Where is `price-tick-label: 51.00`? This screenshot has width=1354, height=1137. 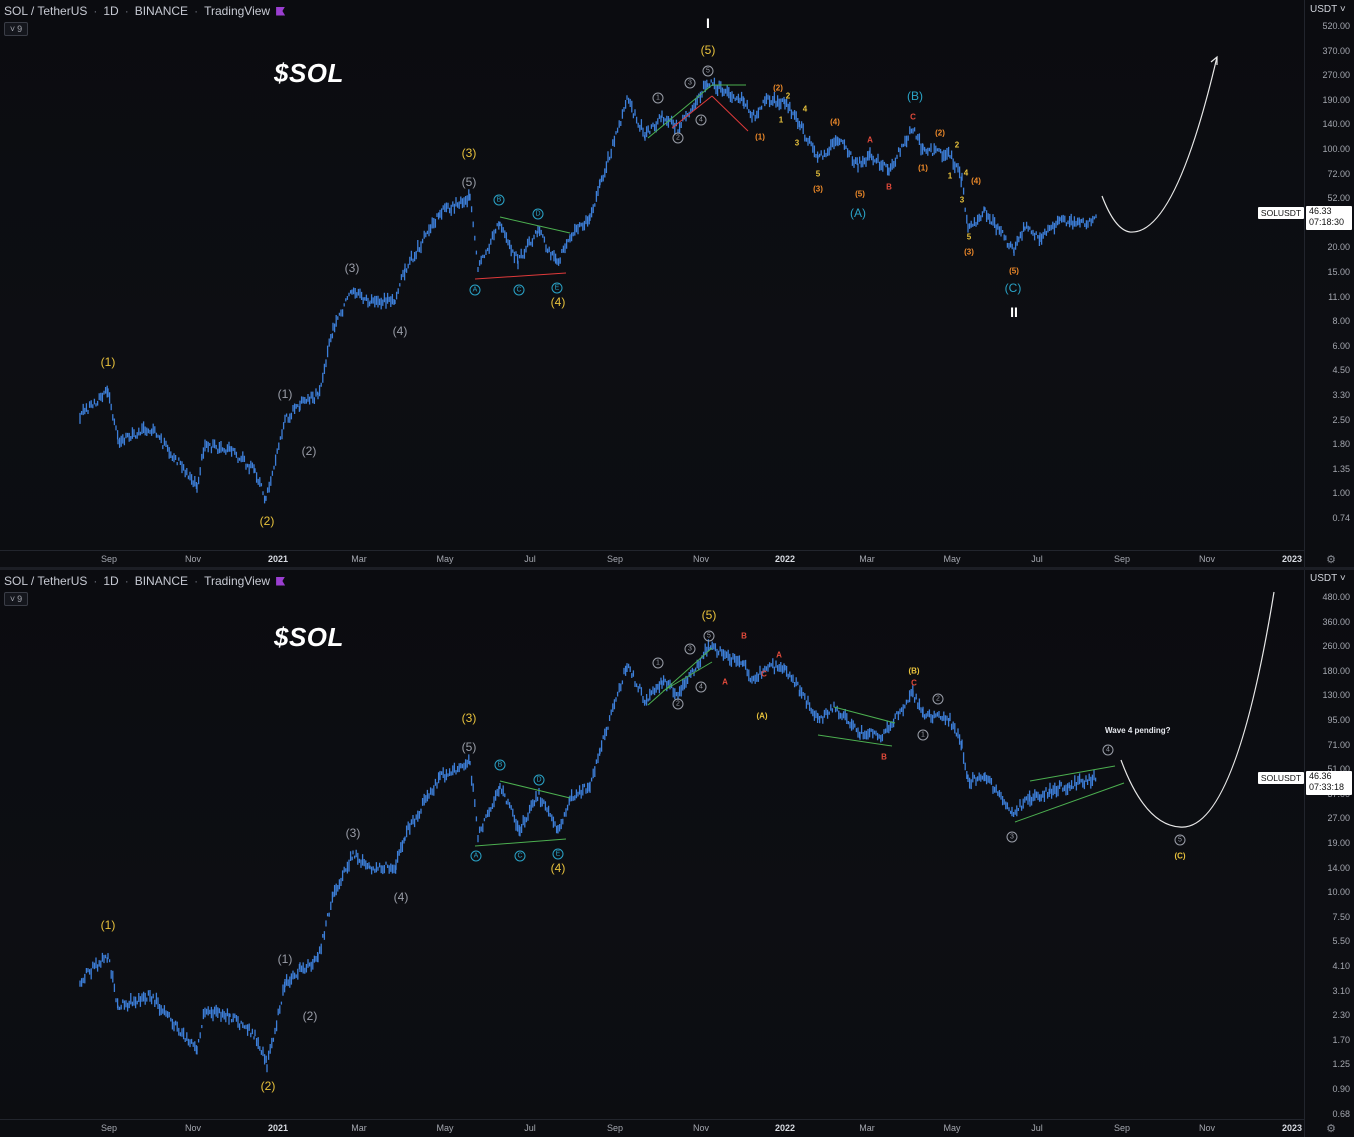 price-tick-label: 51.00 is located at coordinates (1338, 769).